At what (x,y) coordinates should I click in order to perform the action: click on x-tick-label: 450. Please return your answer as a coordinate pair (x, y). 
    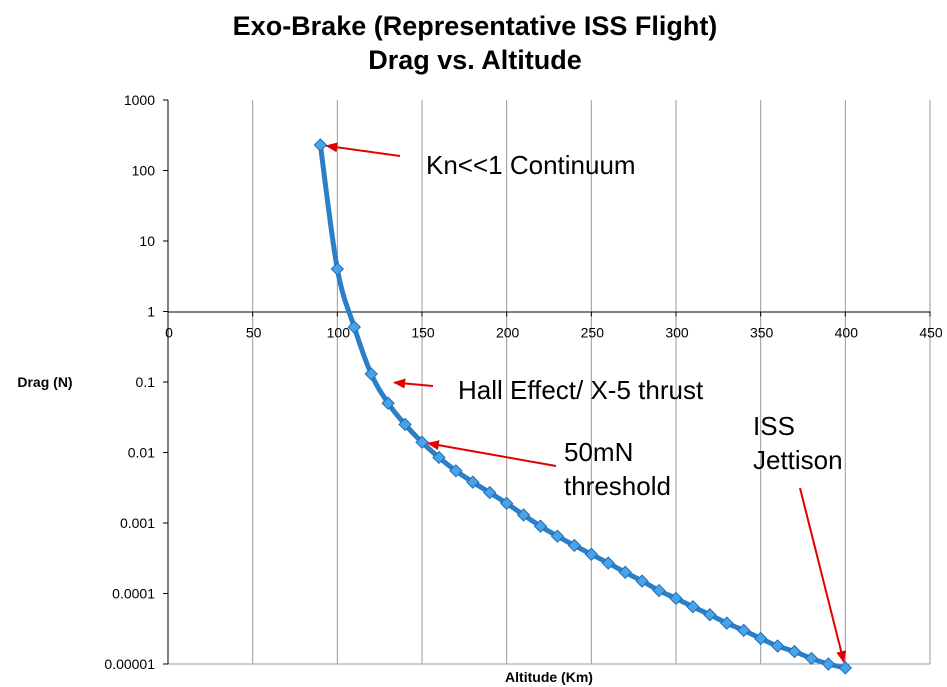
    Looking at the image, I should click on (931, 333).